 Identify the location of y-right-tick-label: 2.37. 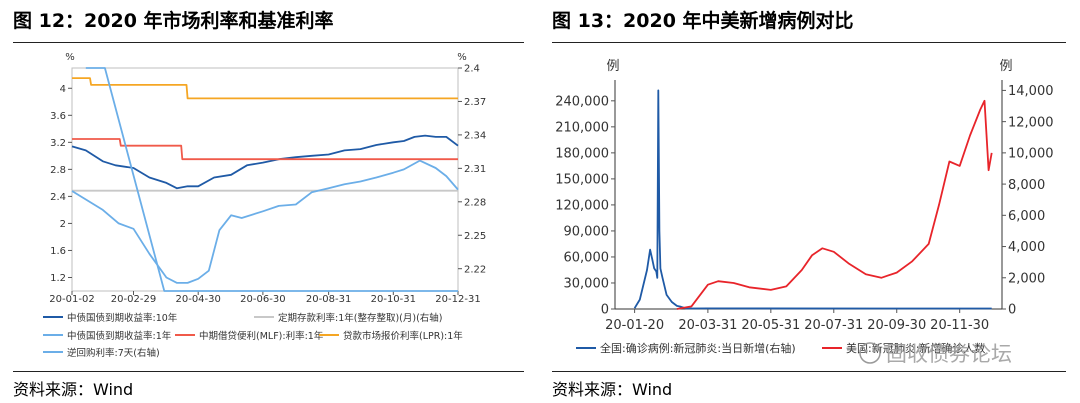
(475, 102).